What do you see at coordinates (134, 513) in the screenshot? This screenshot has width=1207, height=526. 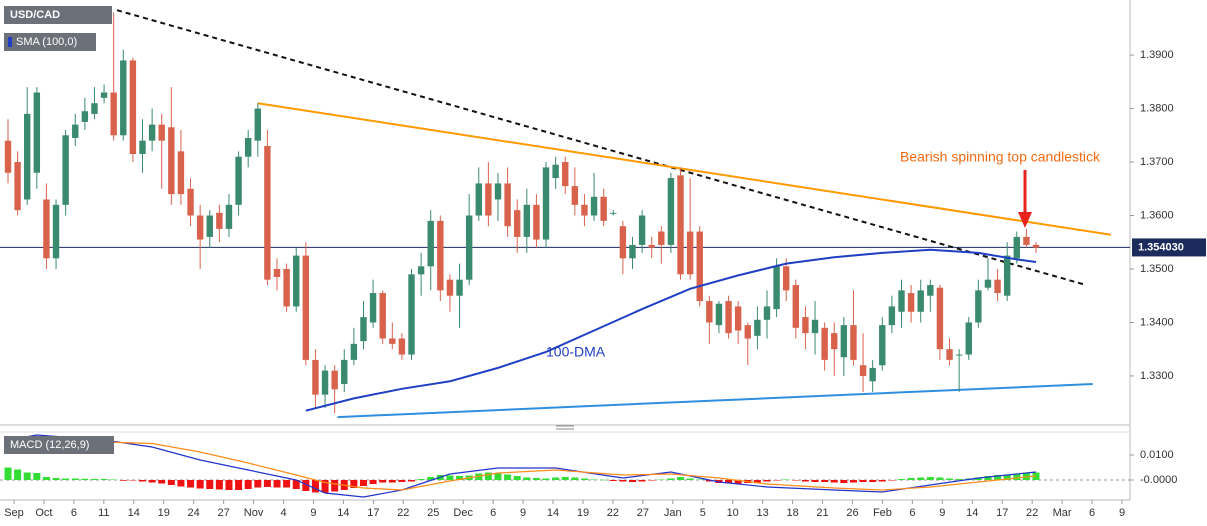 I see `x-tick-label: 14` at bounding box center [134, 513].